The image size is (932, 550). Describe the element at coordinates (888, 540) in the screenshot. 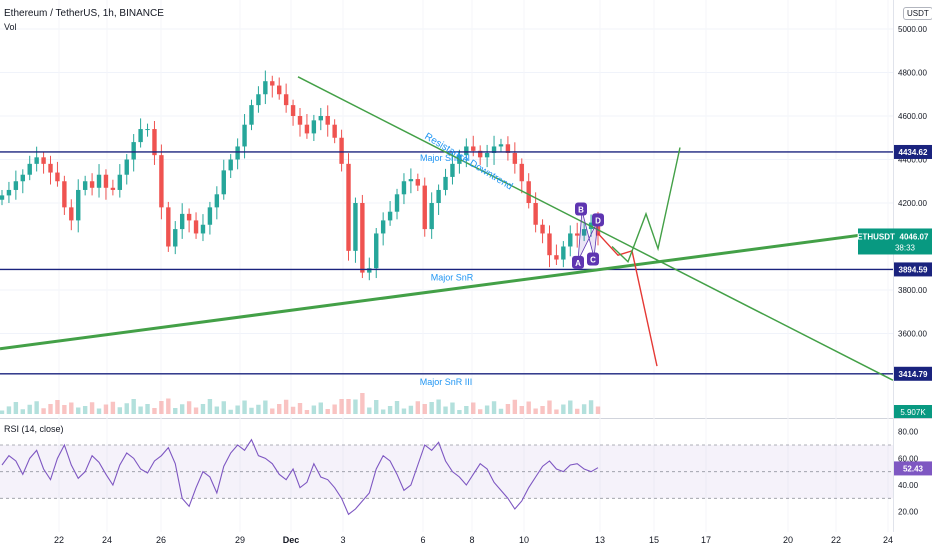

I see `time-tick-label: 24` at that location.